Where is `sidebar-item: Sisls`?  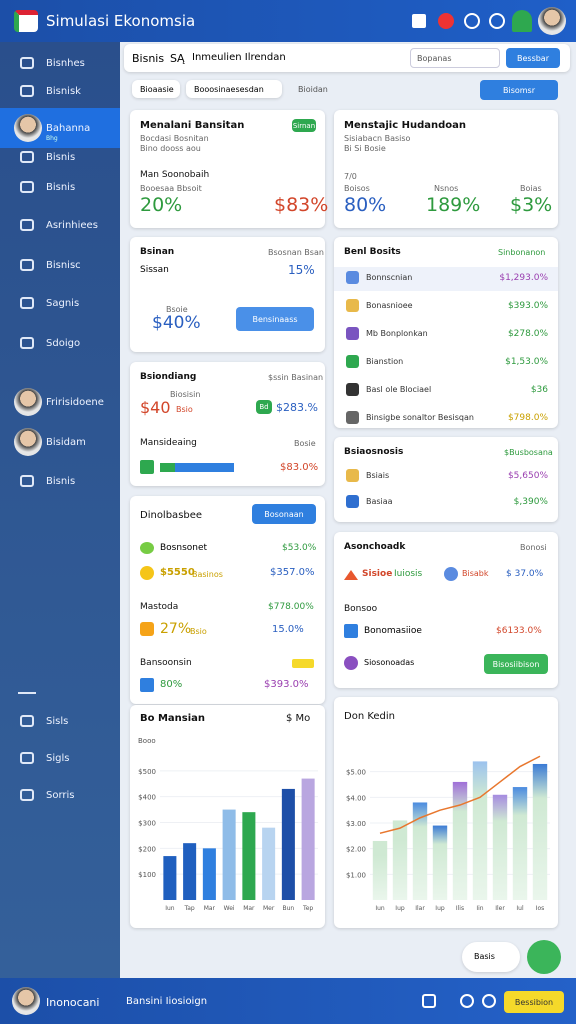 sidebar-item: Sisls is located at coordinates (60, 721).